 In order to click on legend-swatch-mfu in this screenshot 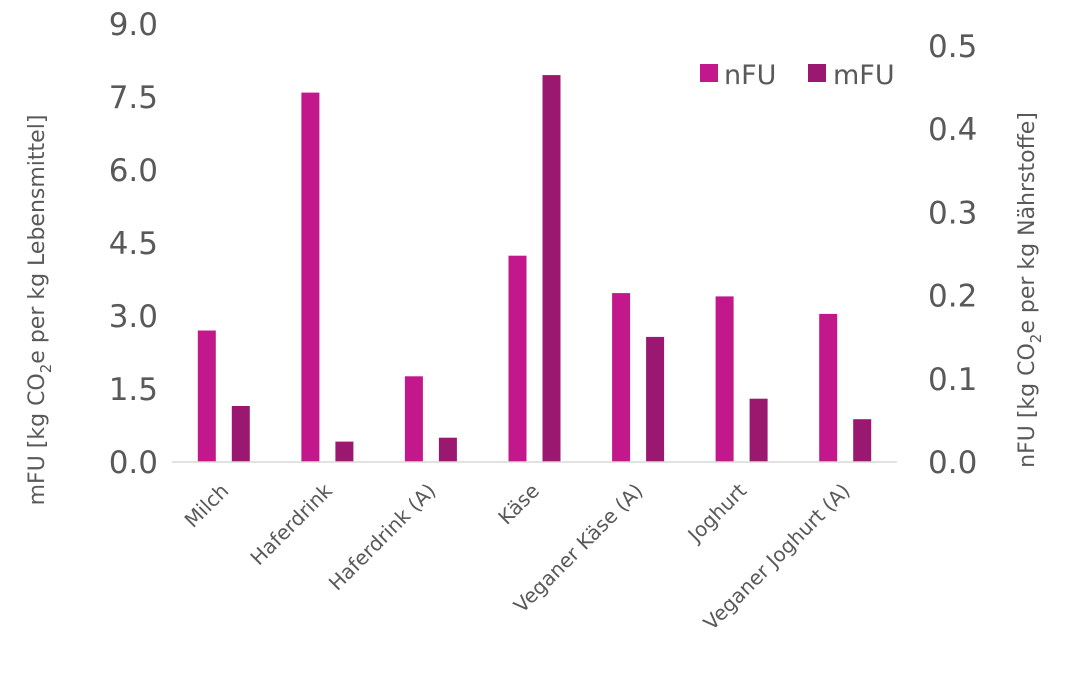, I will do `click(817, 73)`.